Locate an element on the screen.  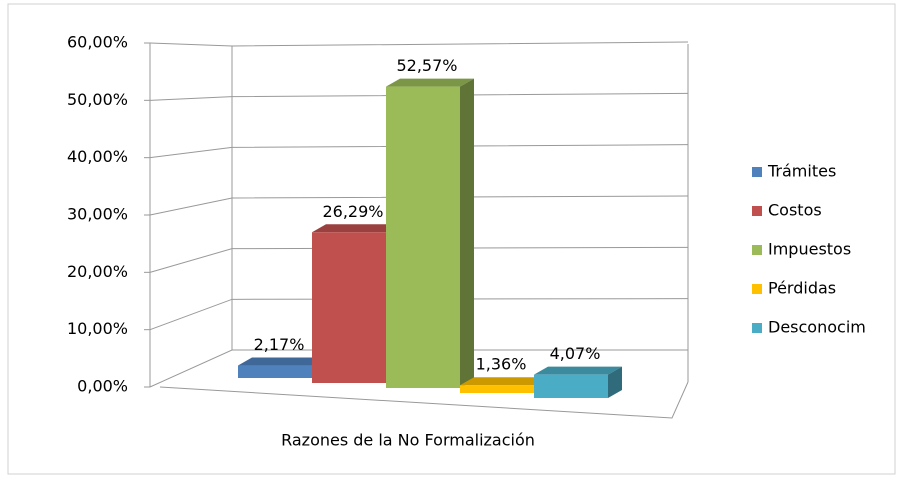
value-label: 1,36% is located at coordinates (501, 364).